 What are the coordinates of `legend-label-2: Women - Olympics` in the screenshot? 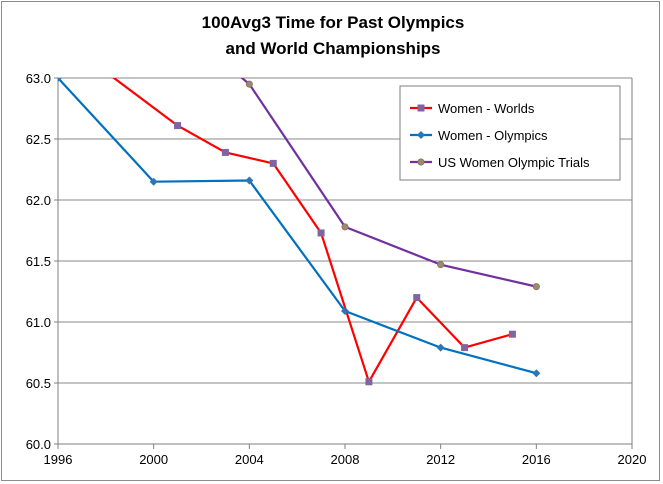 It's located at (493, 135).